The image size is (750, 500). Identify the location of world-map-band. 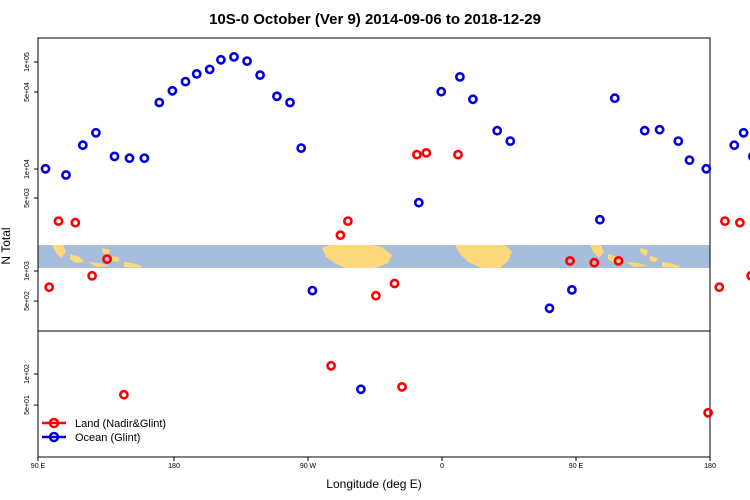
(374, 256).